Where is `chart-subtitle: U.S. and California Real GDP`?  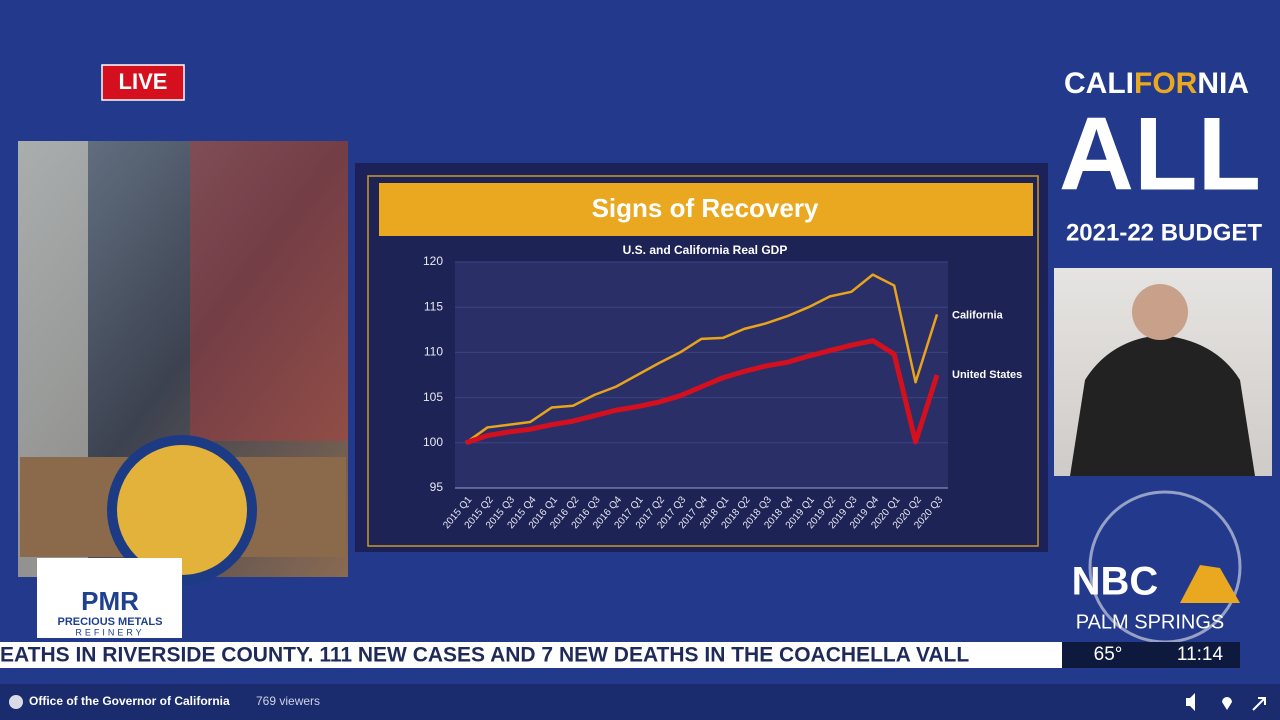
chart-subtitle: U.S. and California Real GDP is located at coordinates (705, 250).